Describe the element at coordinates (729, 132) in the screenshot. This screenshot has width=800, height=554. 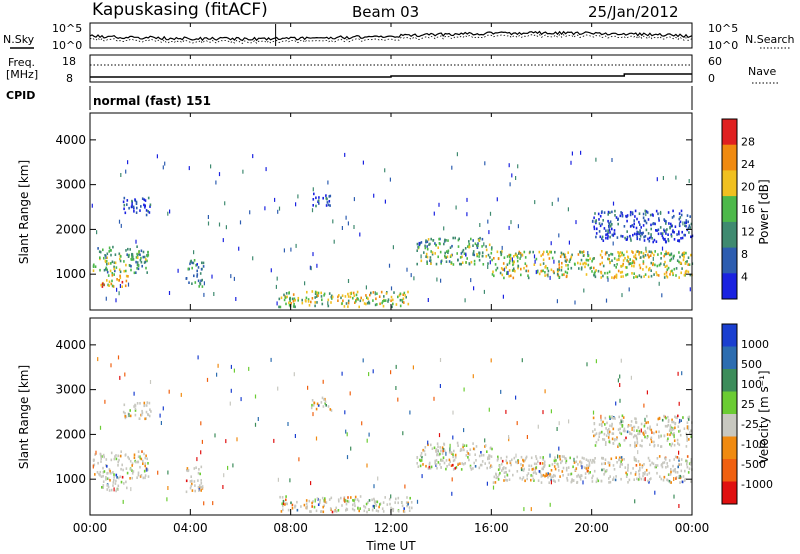
I see `colorbar-swatch` at that location.